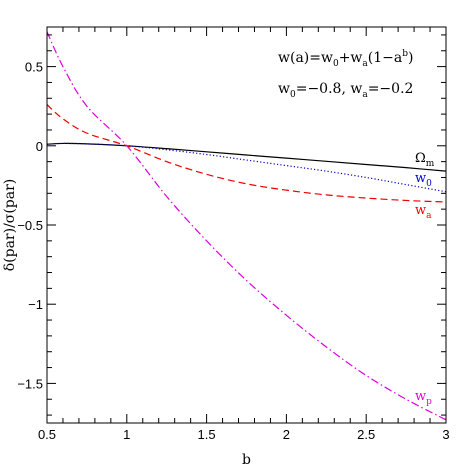 Image resolution: width=471 pixels, height=471 pixels. Describe the element at coordinates (445, 434) in the screenshot. I see `x-tick-label: 3` at that location.